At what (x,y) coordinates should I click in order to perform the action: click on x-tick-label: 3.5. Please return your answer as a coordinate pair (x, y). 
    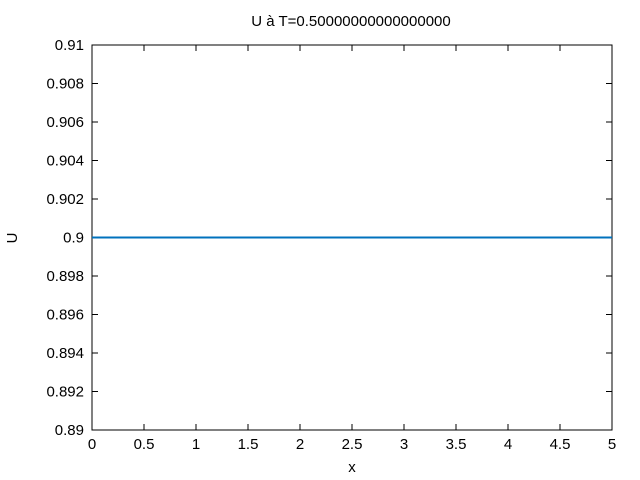
    Looking at the image, I should click on (456, 444).